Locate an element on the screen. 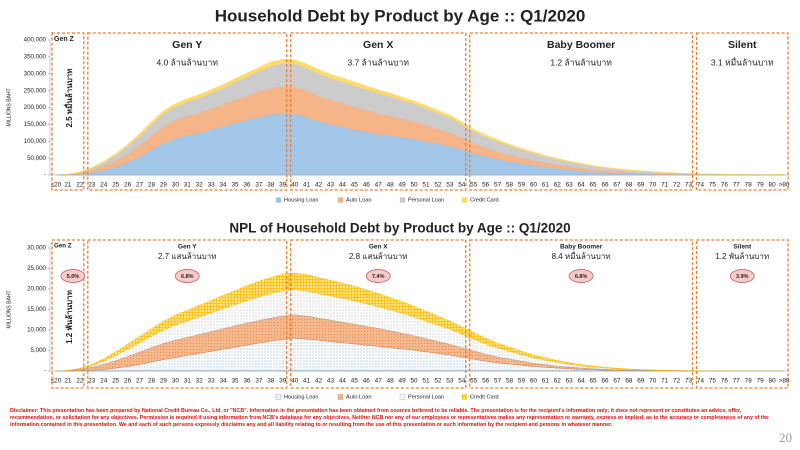 The height and width of the screenshot is (450, 800). y-tick-label: 20,000 is located at coordinates (36, 289).